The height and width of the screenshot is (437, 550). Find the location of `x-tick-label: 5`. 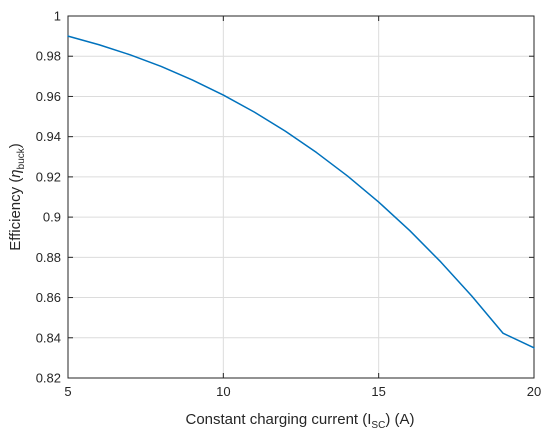

x-tick-label: 5 is located at coordinates (67, 391).